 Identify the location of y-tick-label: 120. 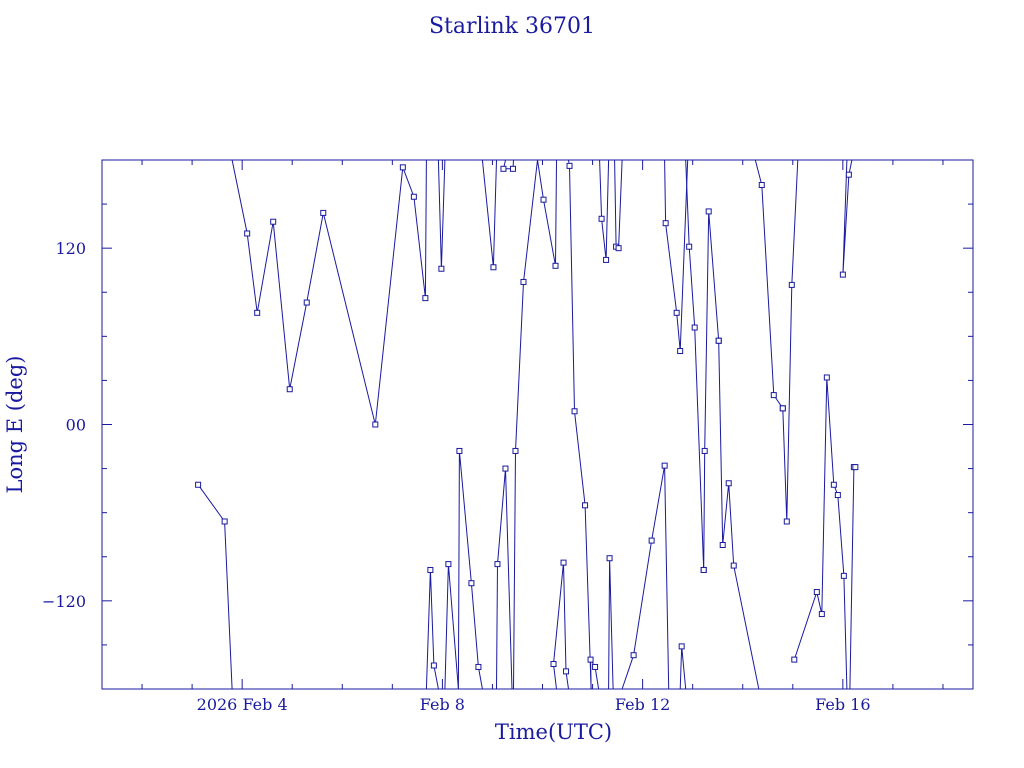
(70, 248).